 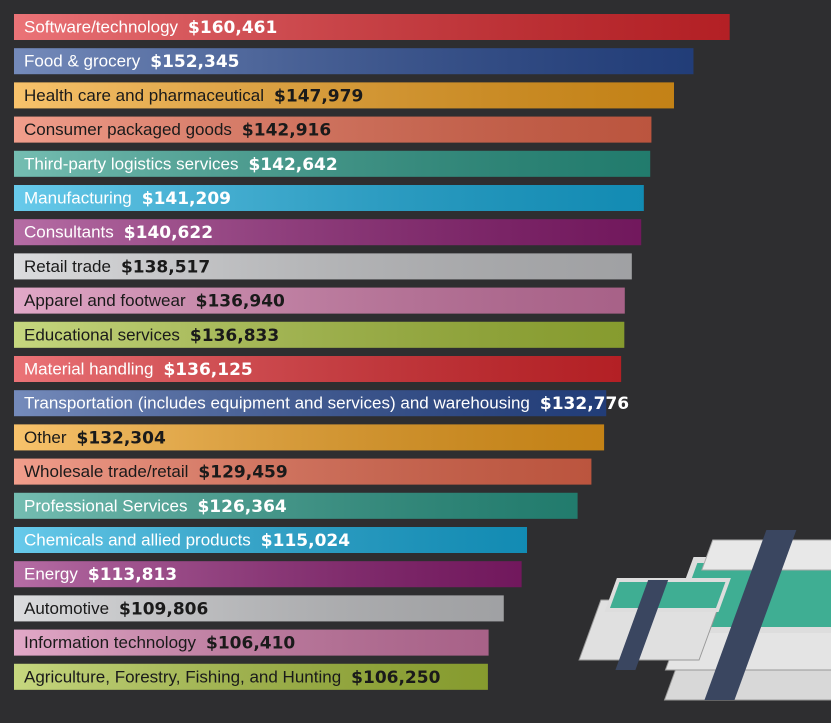 What do you see at coordinates (88, 368) in the screenshot?
I see `category-label: Material handling` at bounding box center [88, 368].